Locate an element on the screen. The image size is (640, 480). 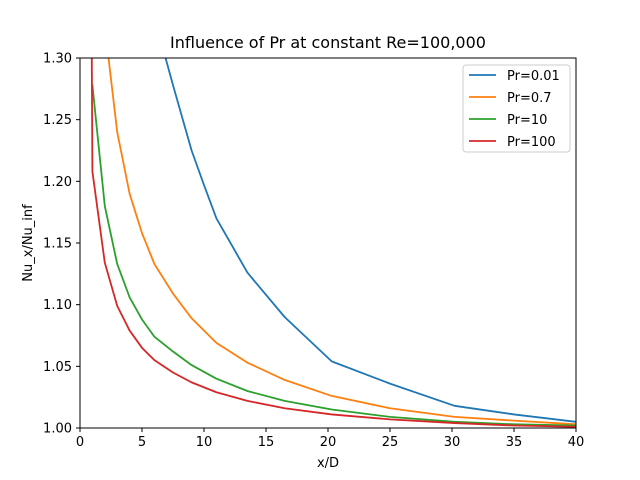
legend-label: Pr=0.01 is located at coordinates (533, 76).